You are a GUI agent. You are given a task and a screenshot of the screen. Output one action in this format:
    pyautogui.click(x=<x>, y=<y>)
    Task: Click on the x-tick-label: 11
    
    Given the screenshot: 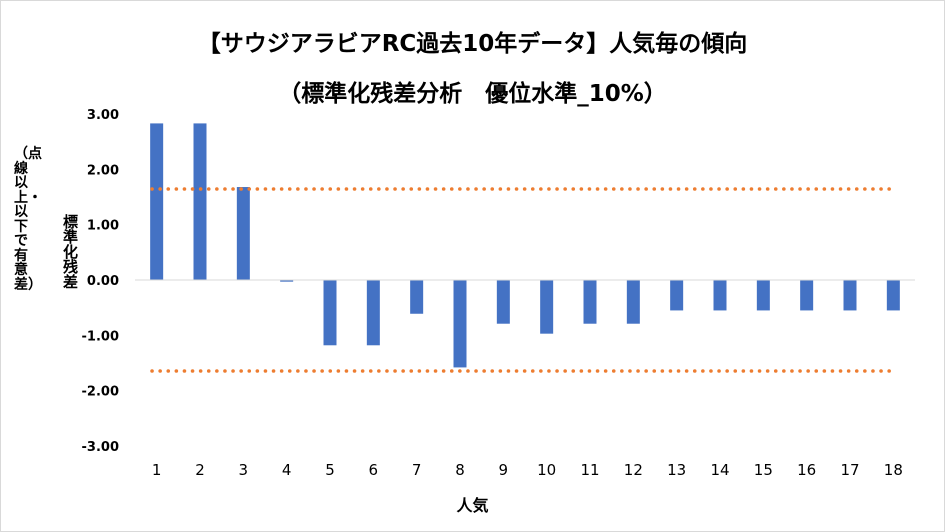 What is the action you would take?
    pyautogui.click(x=589, y=470)
    